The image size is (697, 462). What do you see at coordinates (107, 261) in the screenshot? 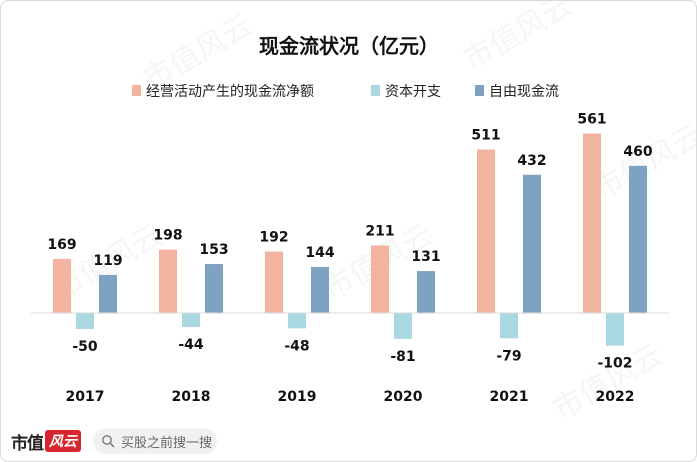
I see `data-label-2017-series-3: 119` at bounding box center [107, 261].